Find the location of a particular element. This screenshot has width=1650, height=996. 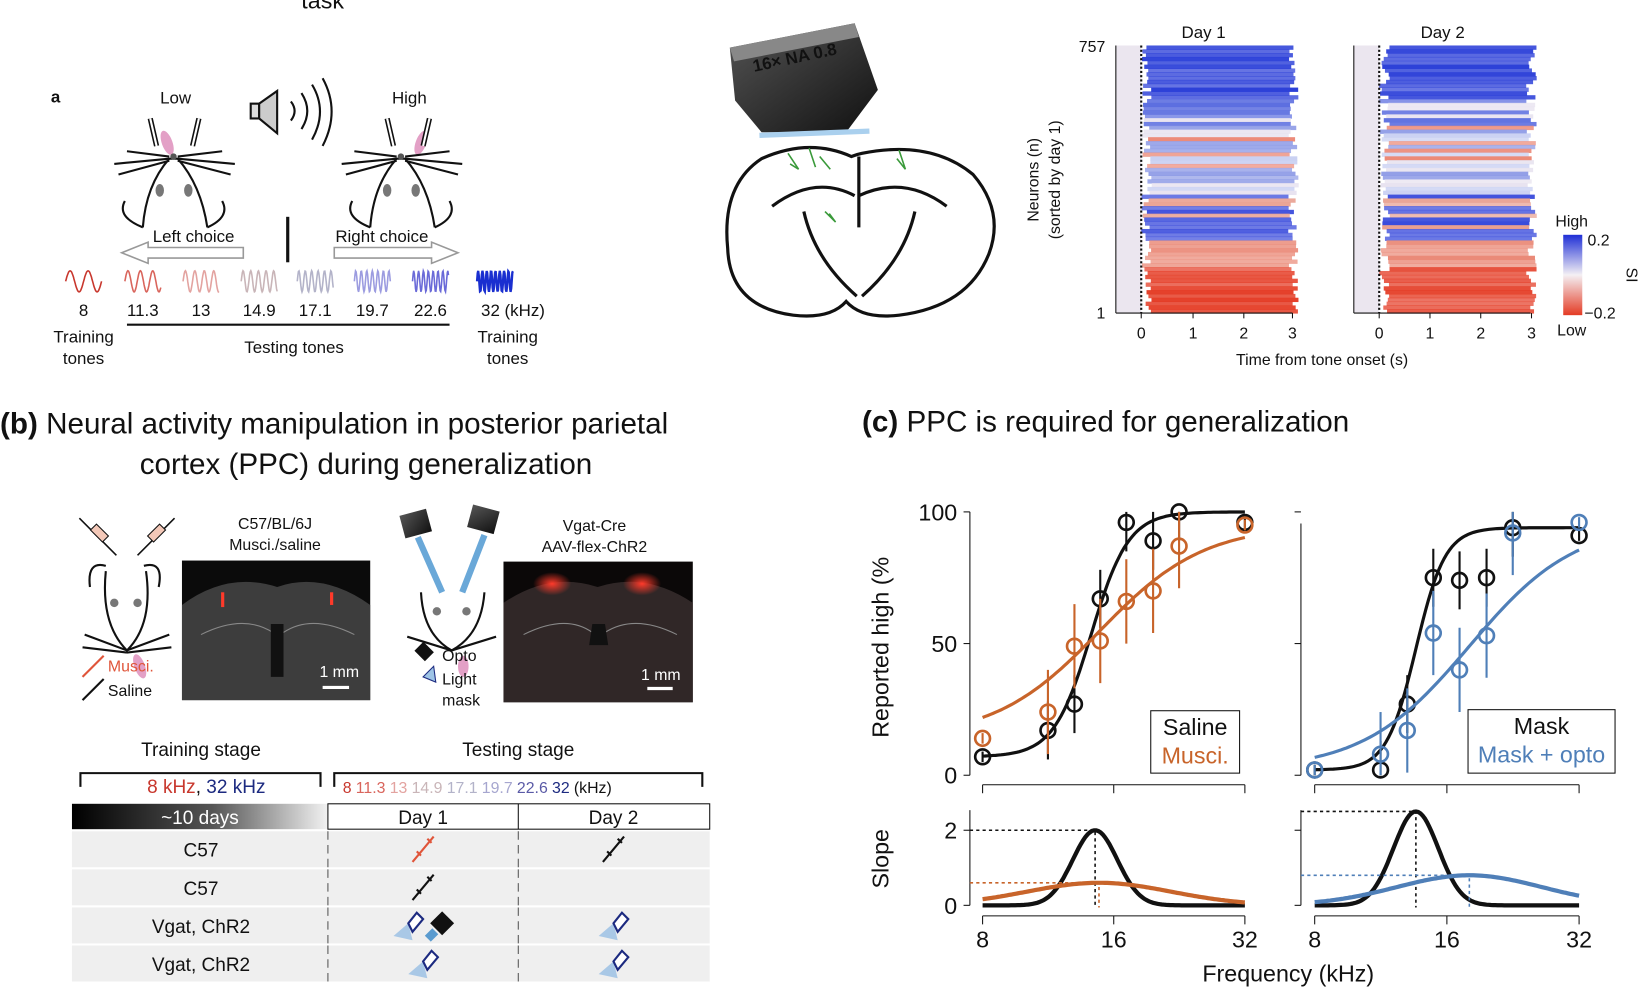

right-arrow-icon is located at coordinates (397, 253).